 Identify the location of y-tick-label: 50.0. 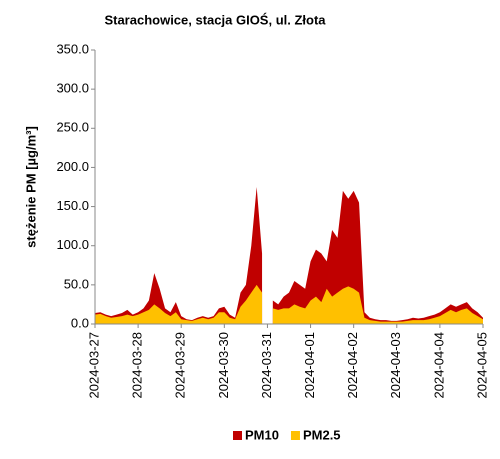
(76, 283).